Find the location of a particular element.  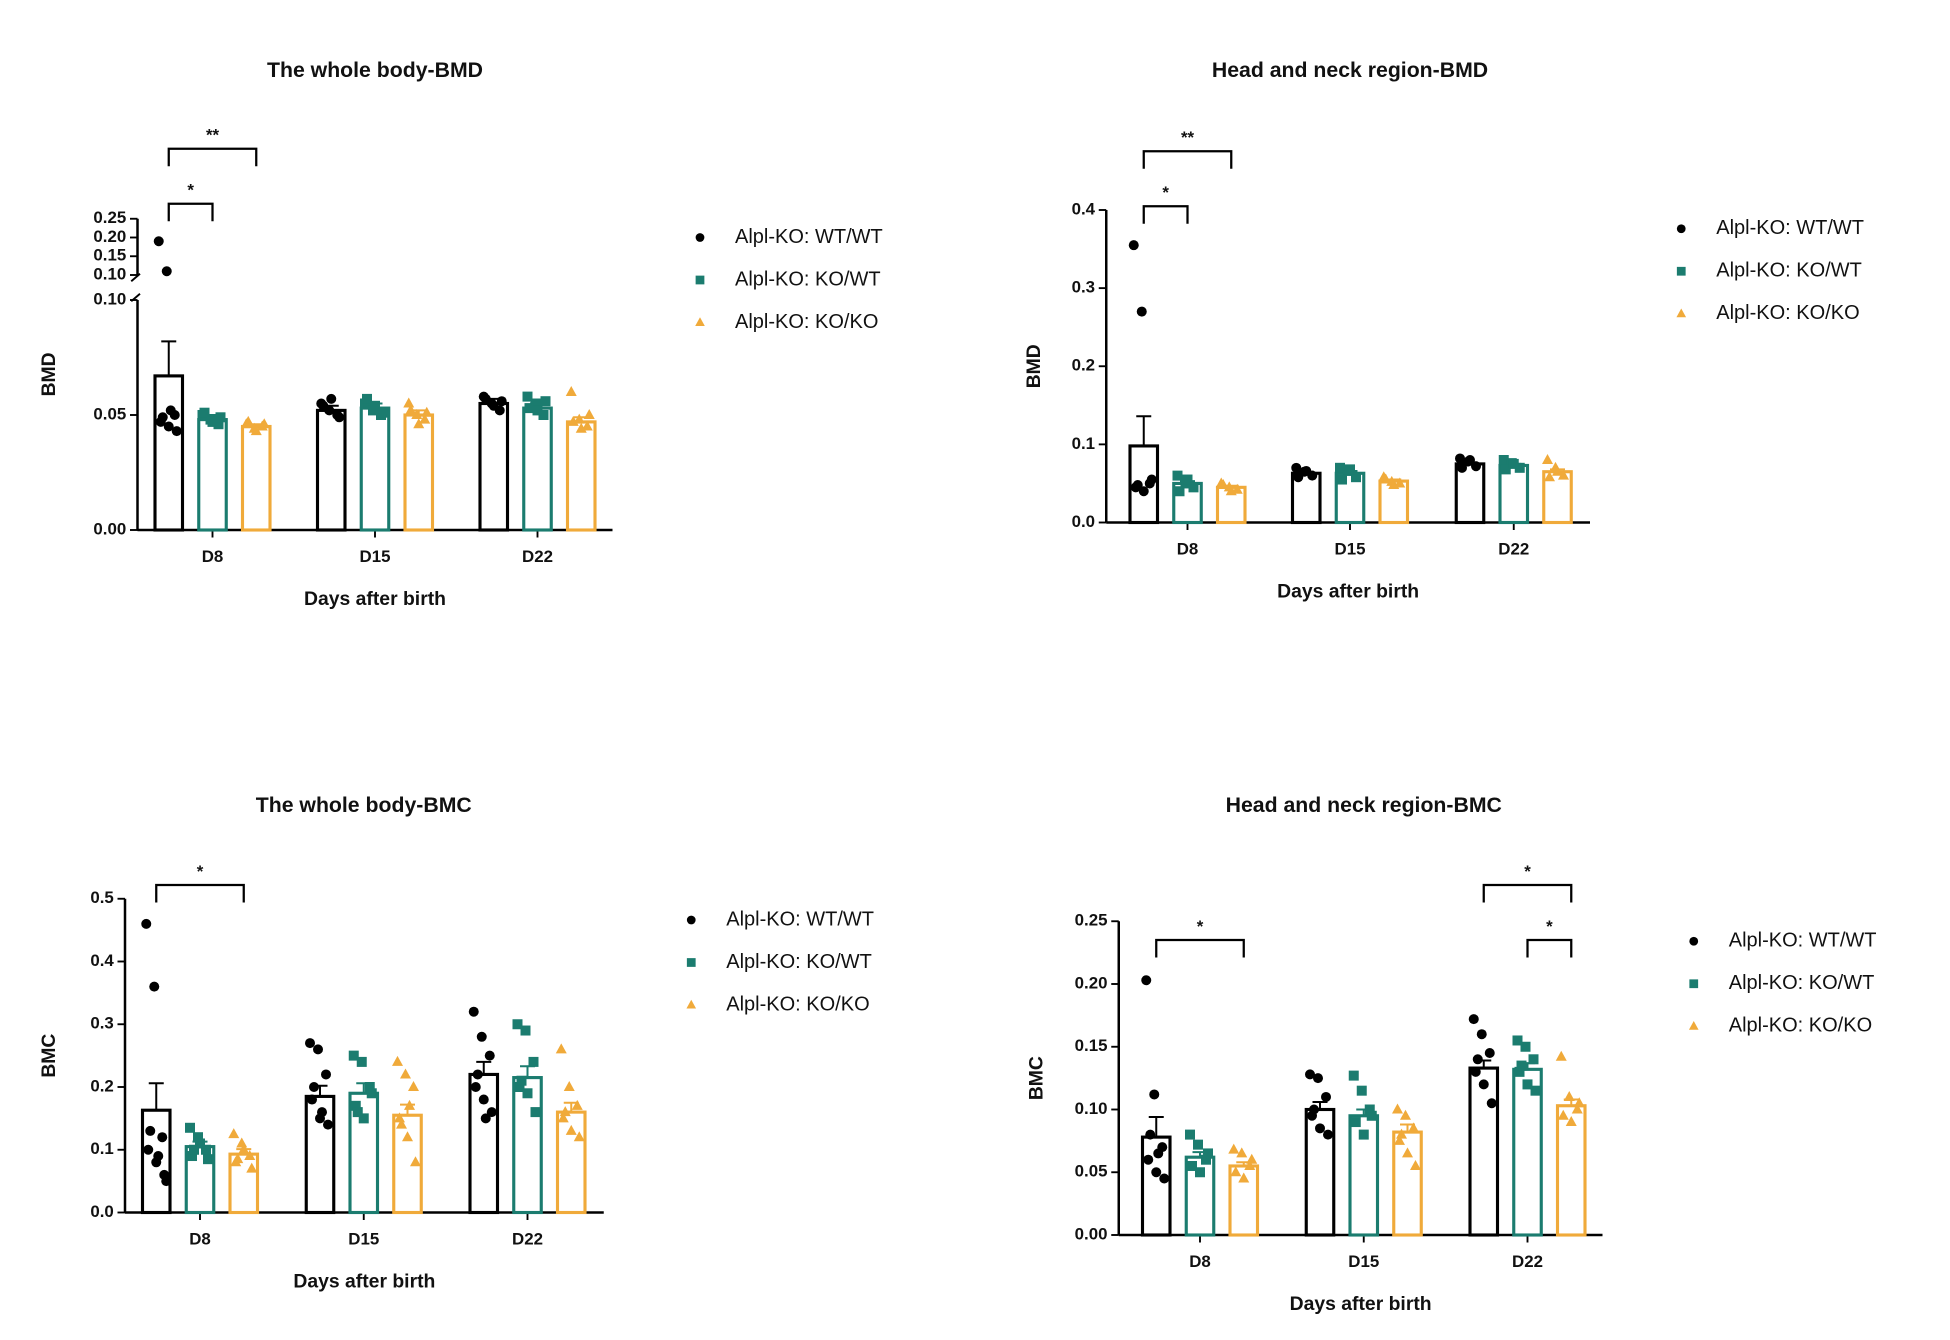

x-tick-label: D15 is located at coordinates (363, 1238).